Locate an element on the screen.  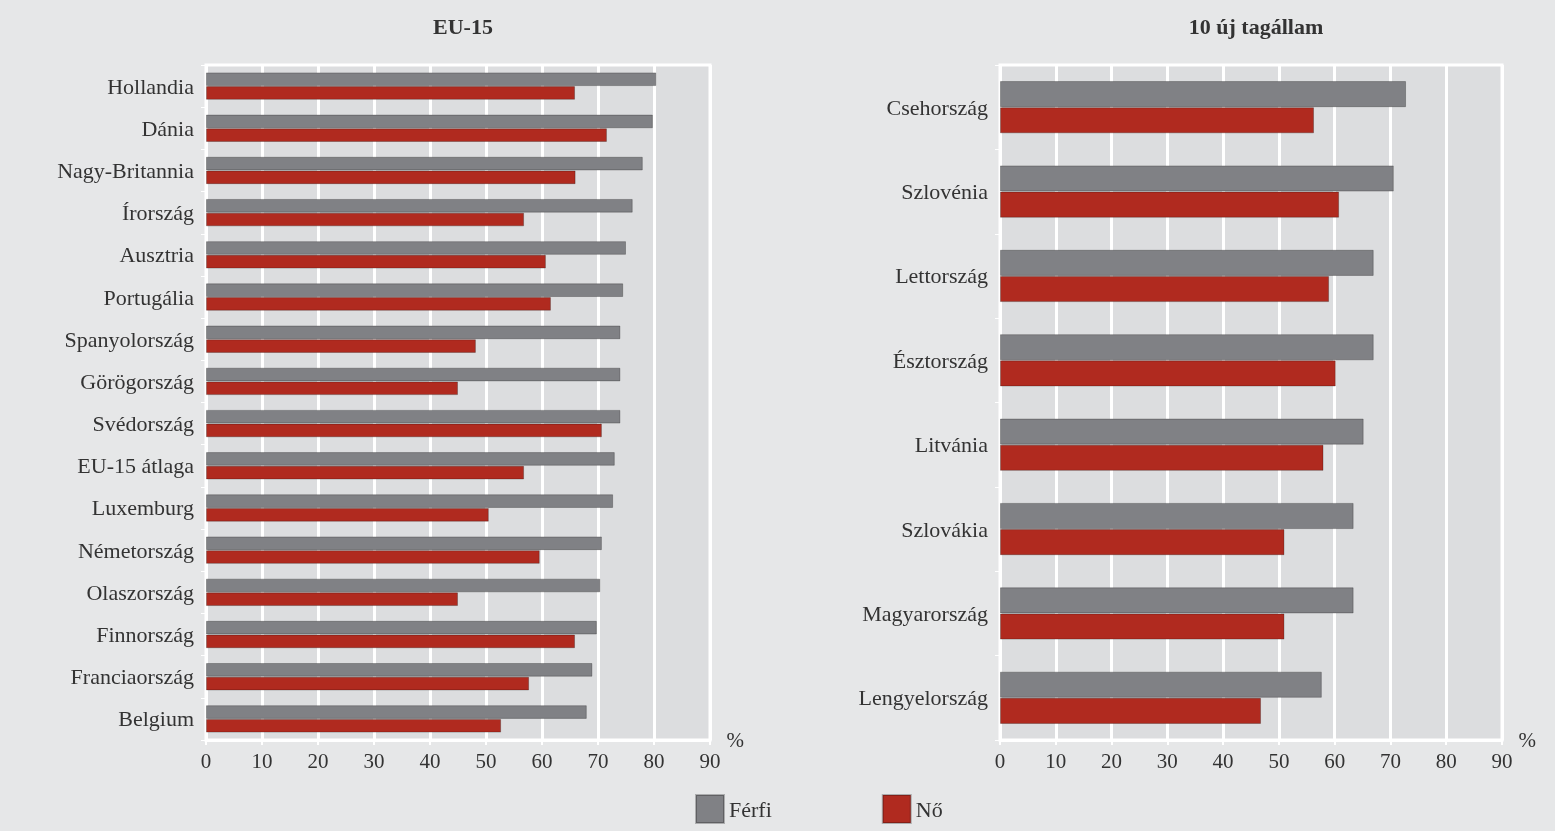
y-tick-label: Szlovénia is located at coordinates (945, 192).